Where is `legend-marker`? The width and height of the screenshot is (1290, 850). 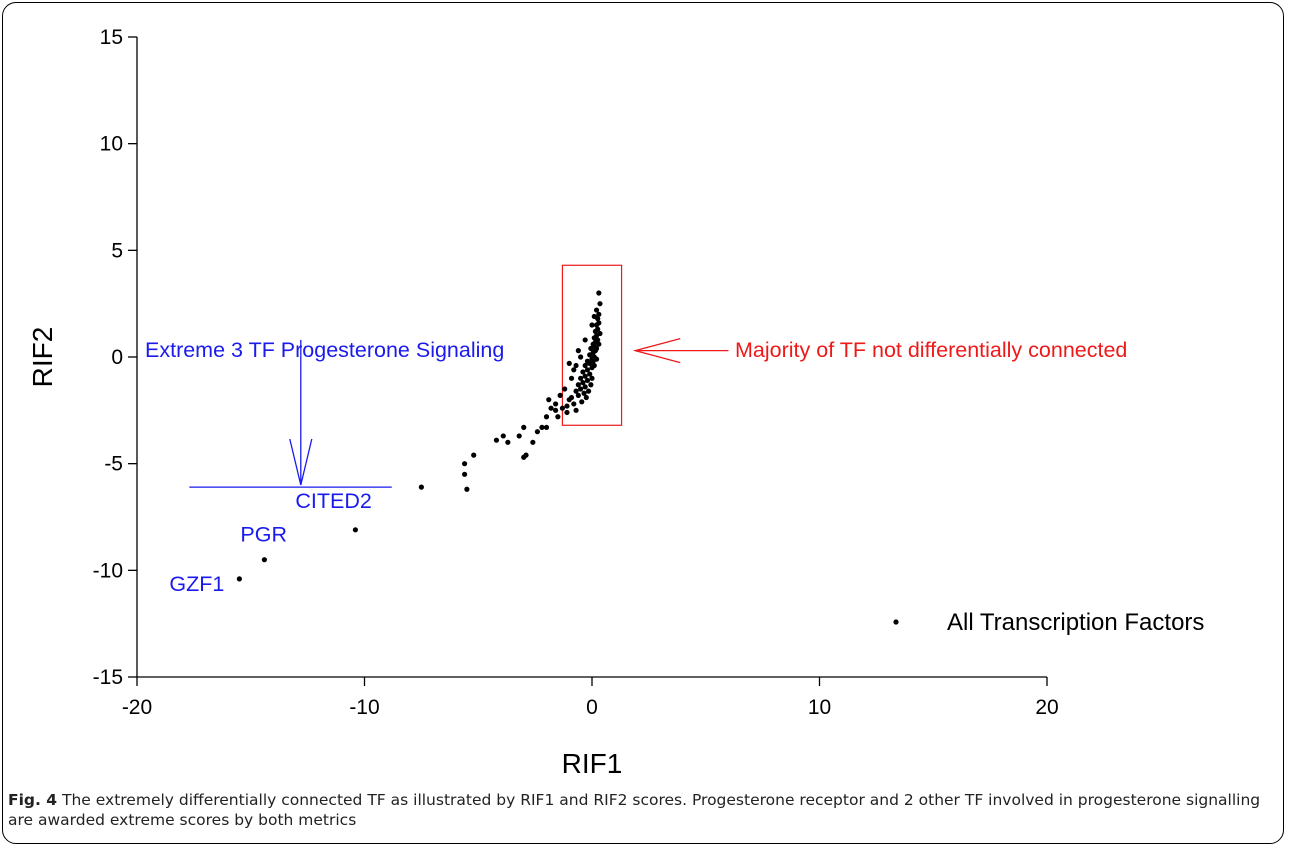
legend-marker is located at coordinates (896, 622).